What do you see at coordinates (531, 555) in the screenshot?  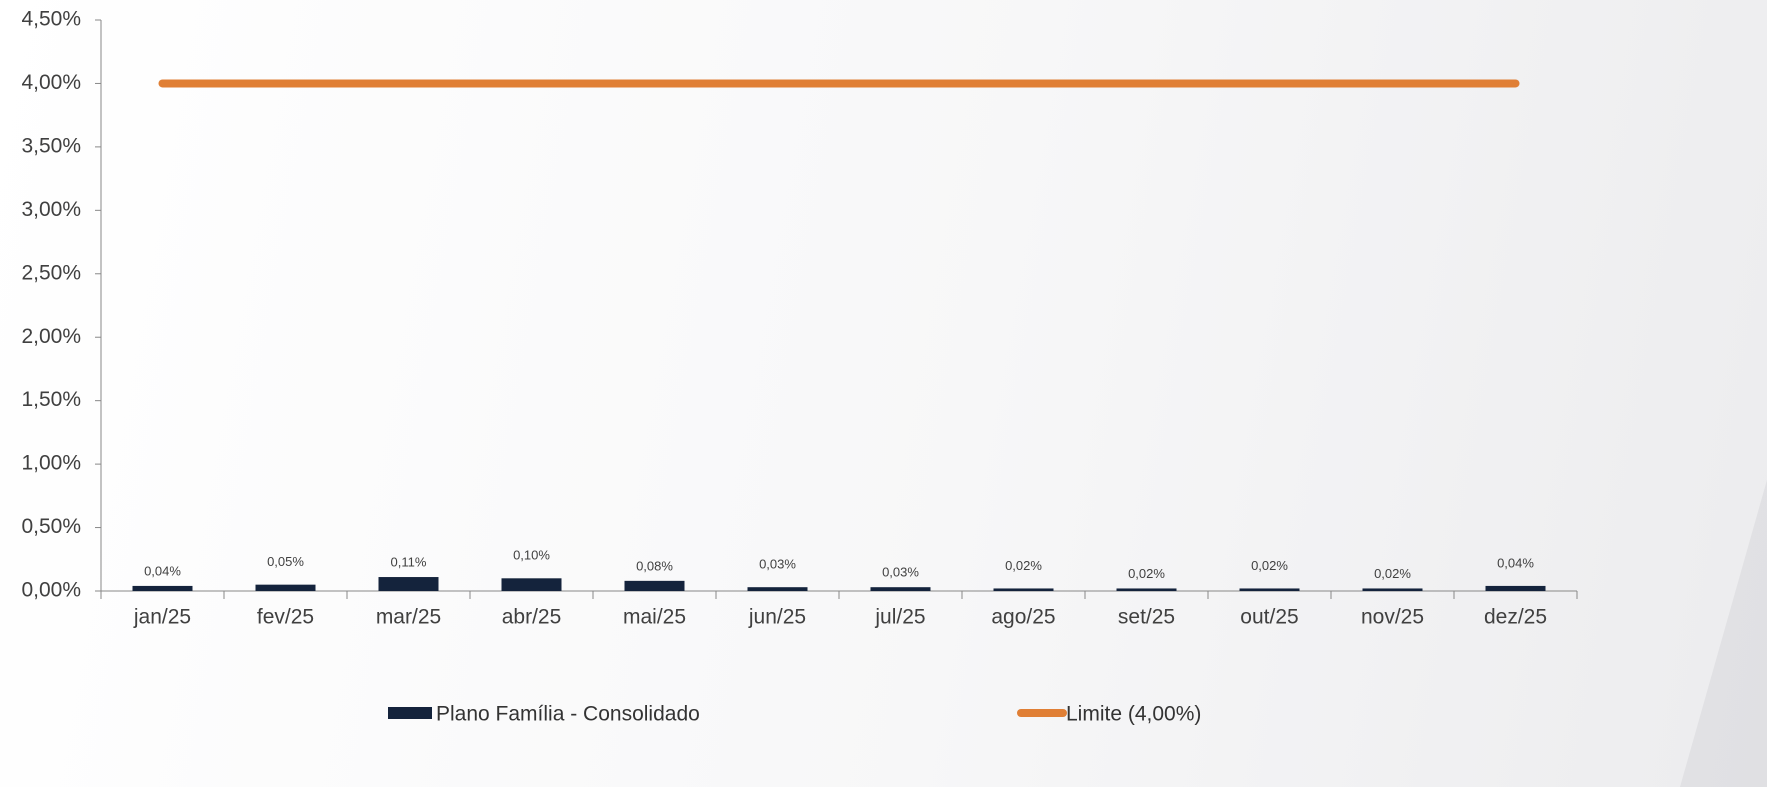 I see `value-label: 0,10%` at bounding box center [531, 555].